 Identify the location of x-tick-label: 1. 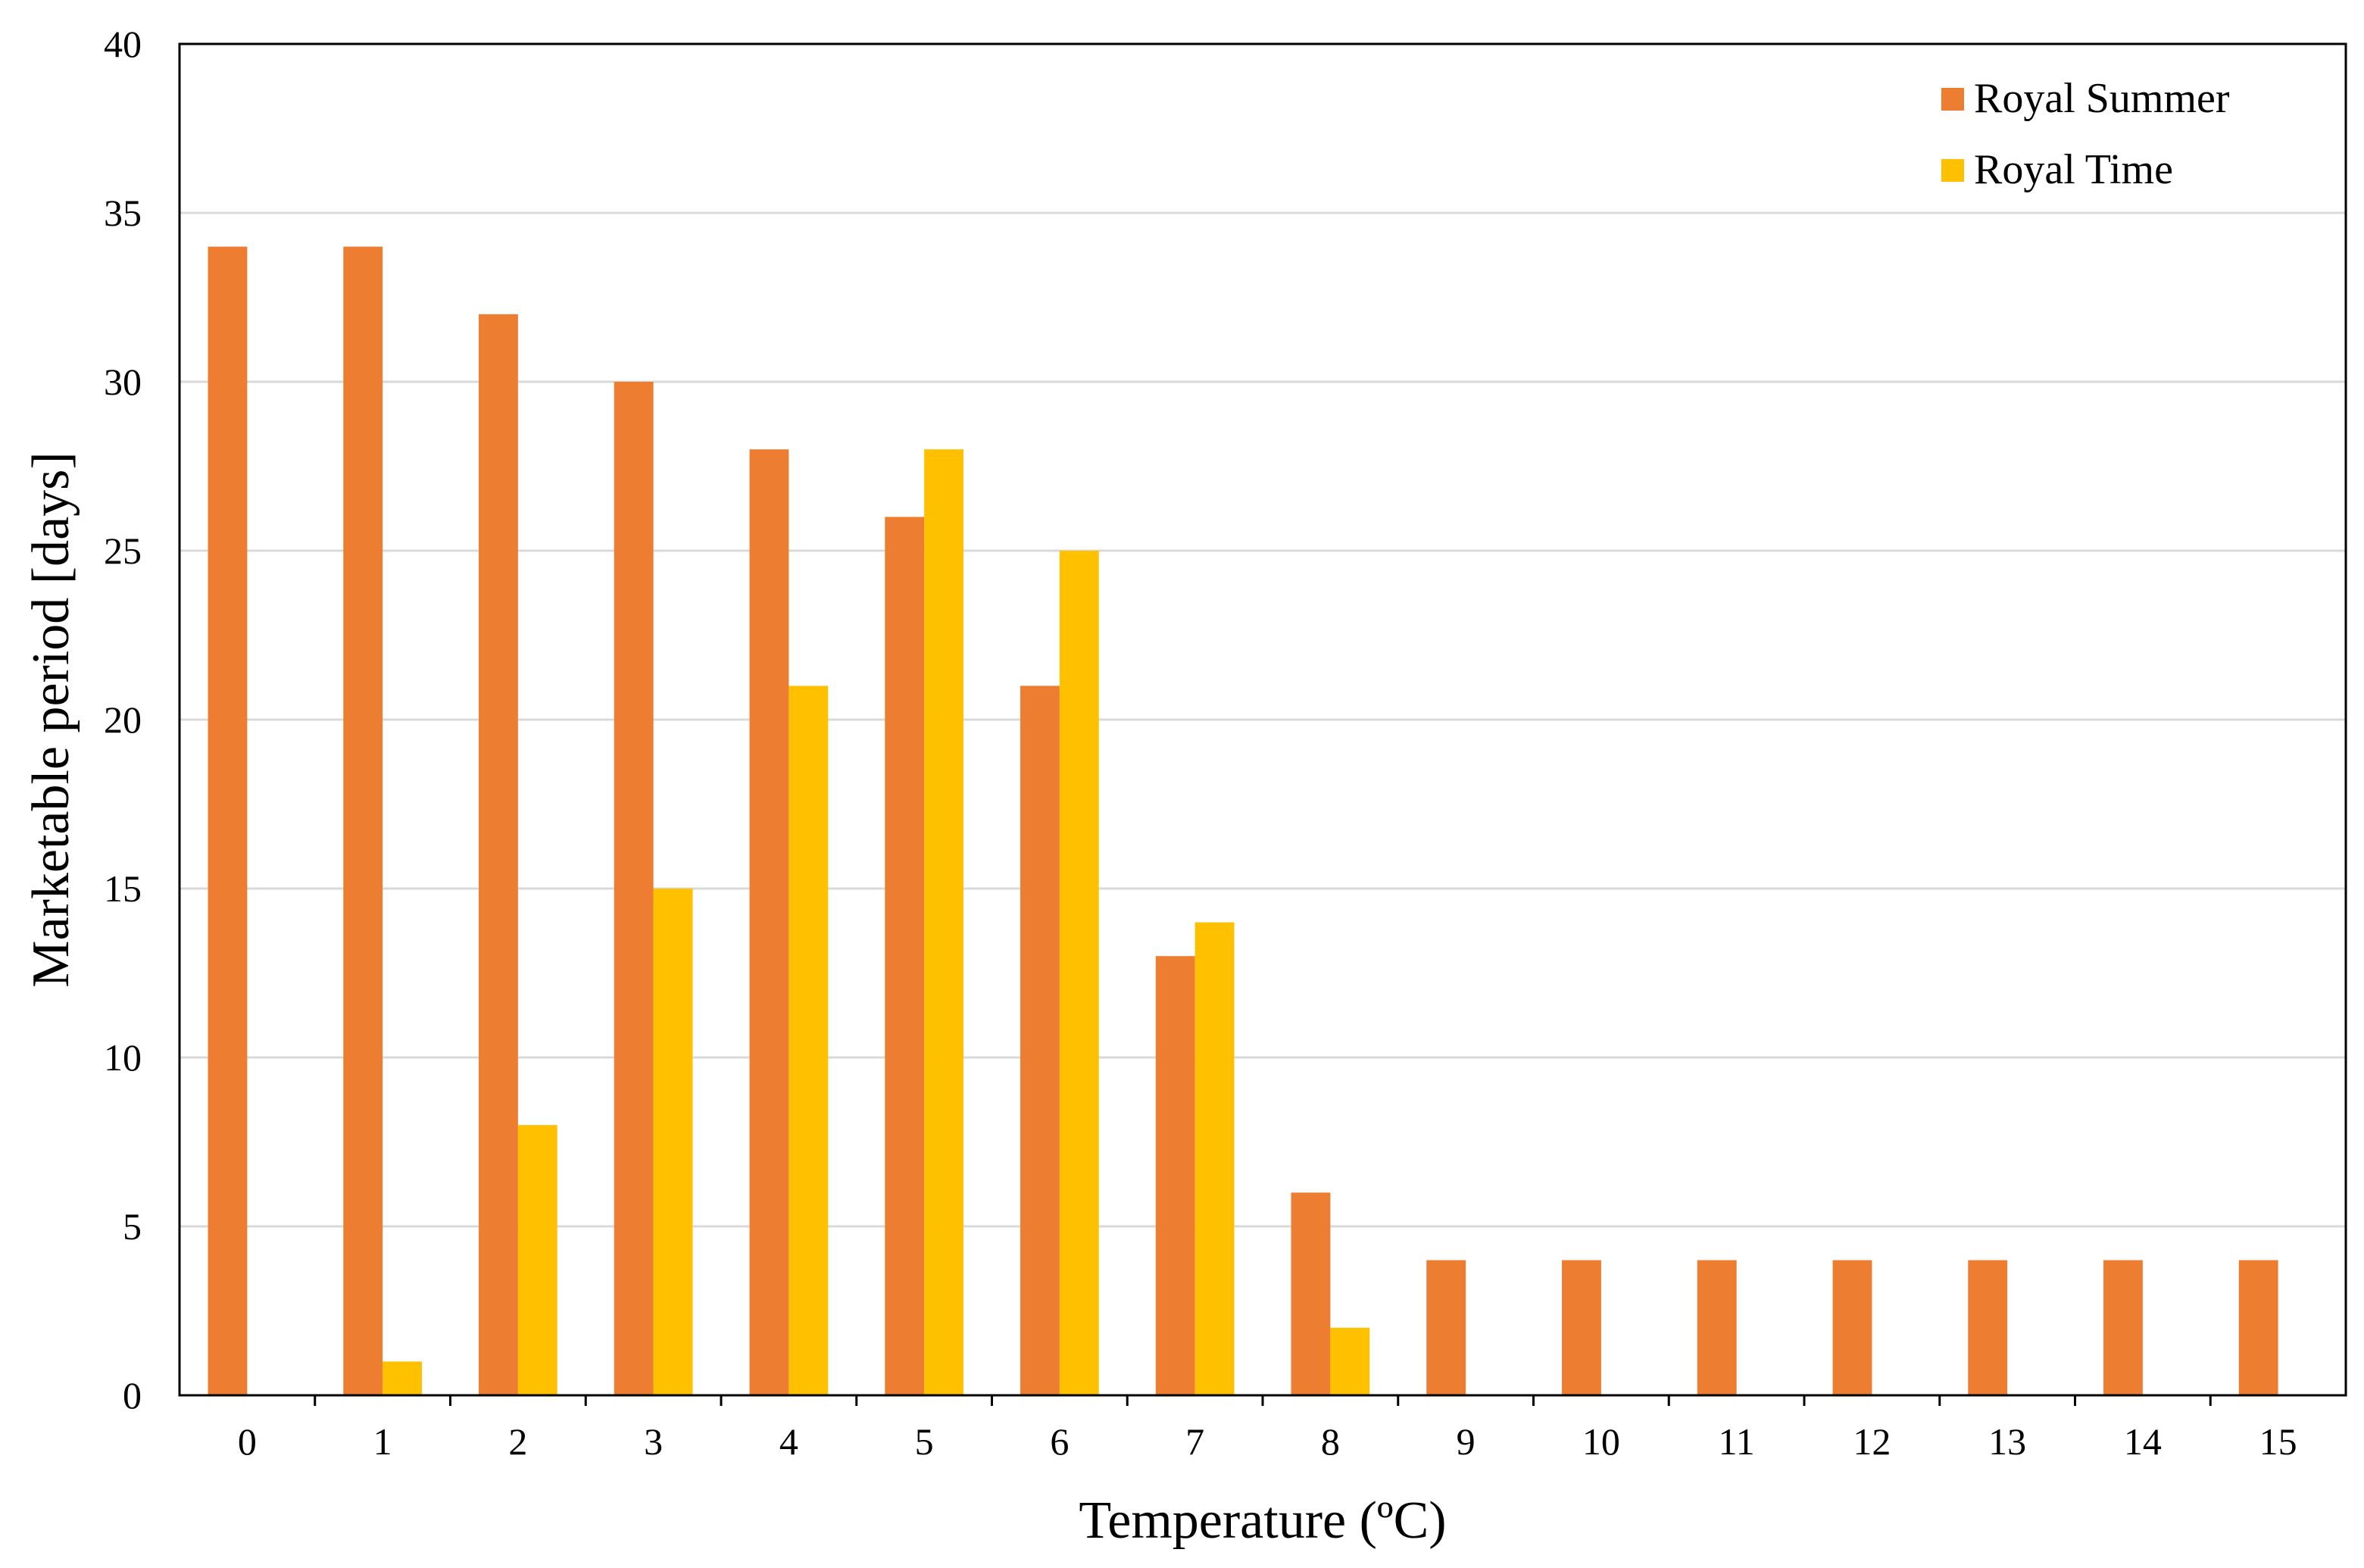
(382, 1442).